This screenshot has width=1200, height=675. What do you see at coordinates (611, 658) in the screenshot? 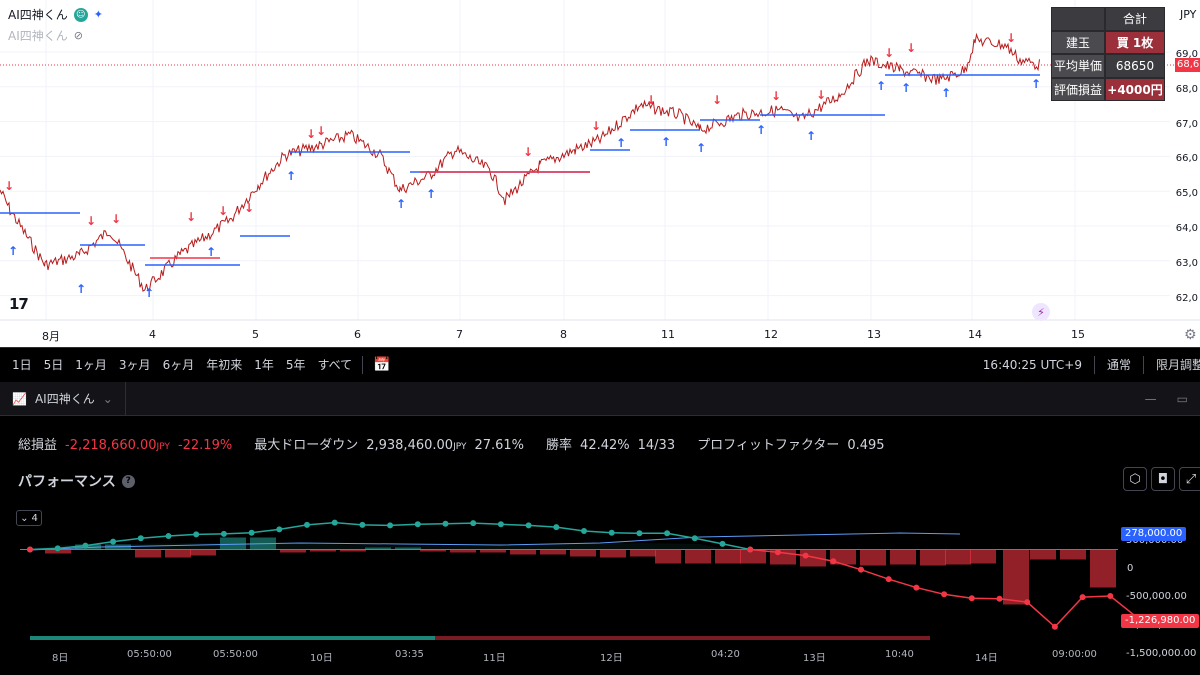
I see `perf-x-tick-label: 12日` at bounding box center [611, 658].